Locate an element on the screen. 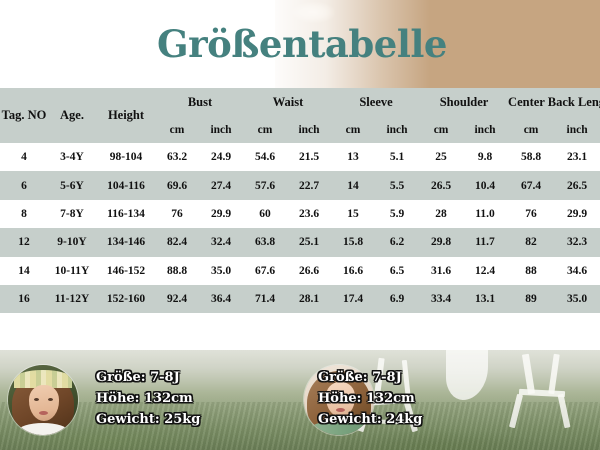 The image size is (600, 450). cell: 12 is located at coordinates (24, 242).